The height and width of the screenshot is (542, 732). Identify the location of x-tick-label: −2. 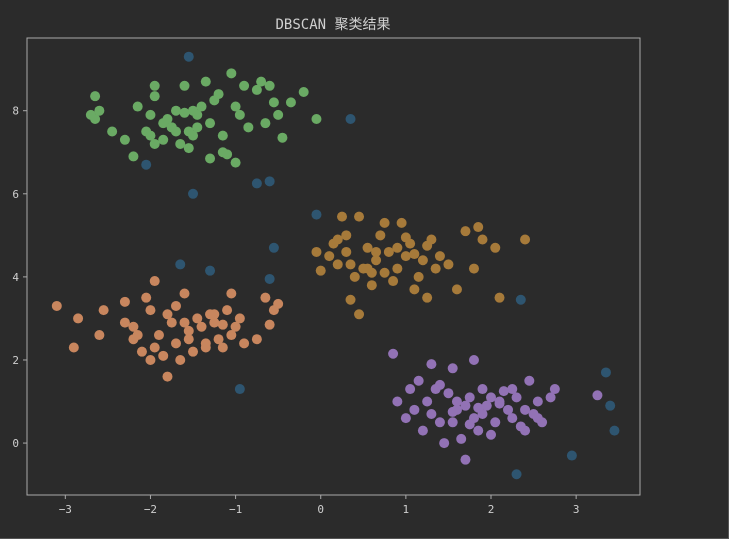
(150, 509).